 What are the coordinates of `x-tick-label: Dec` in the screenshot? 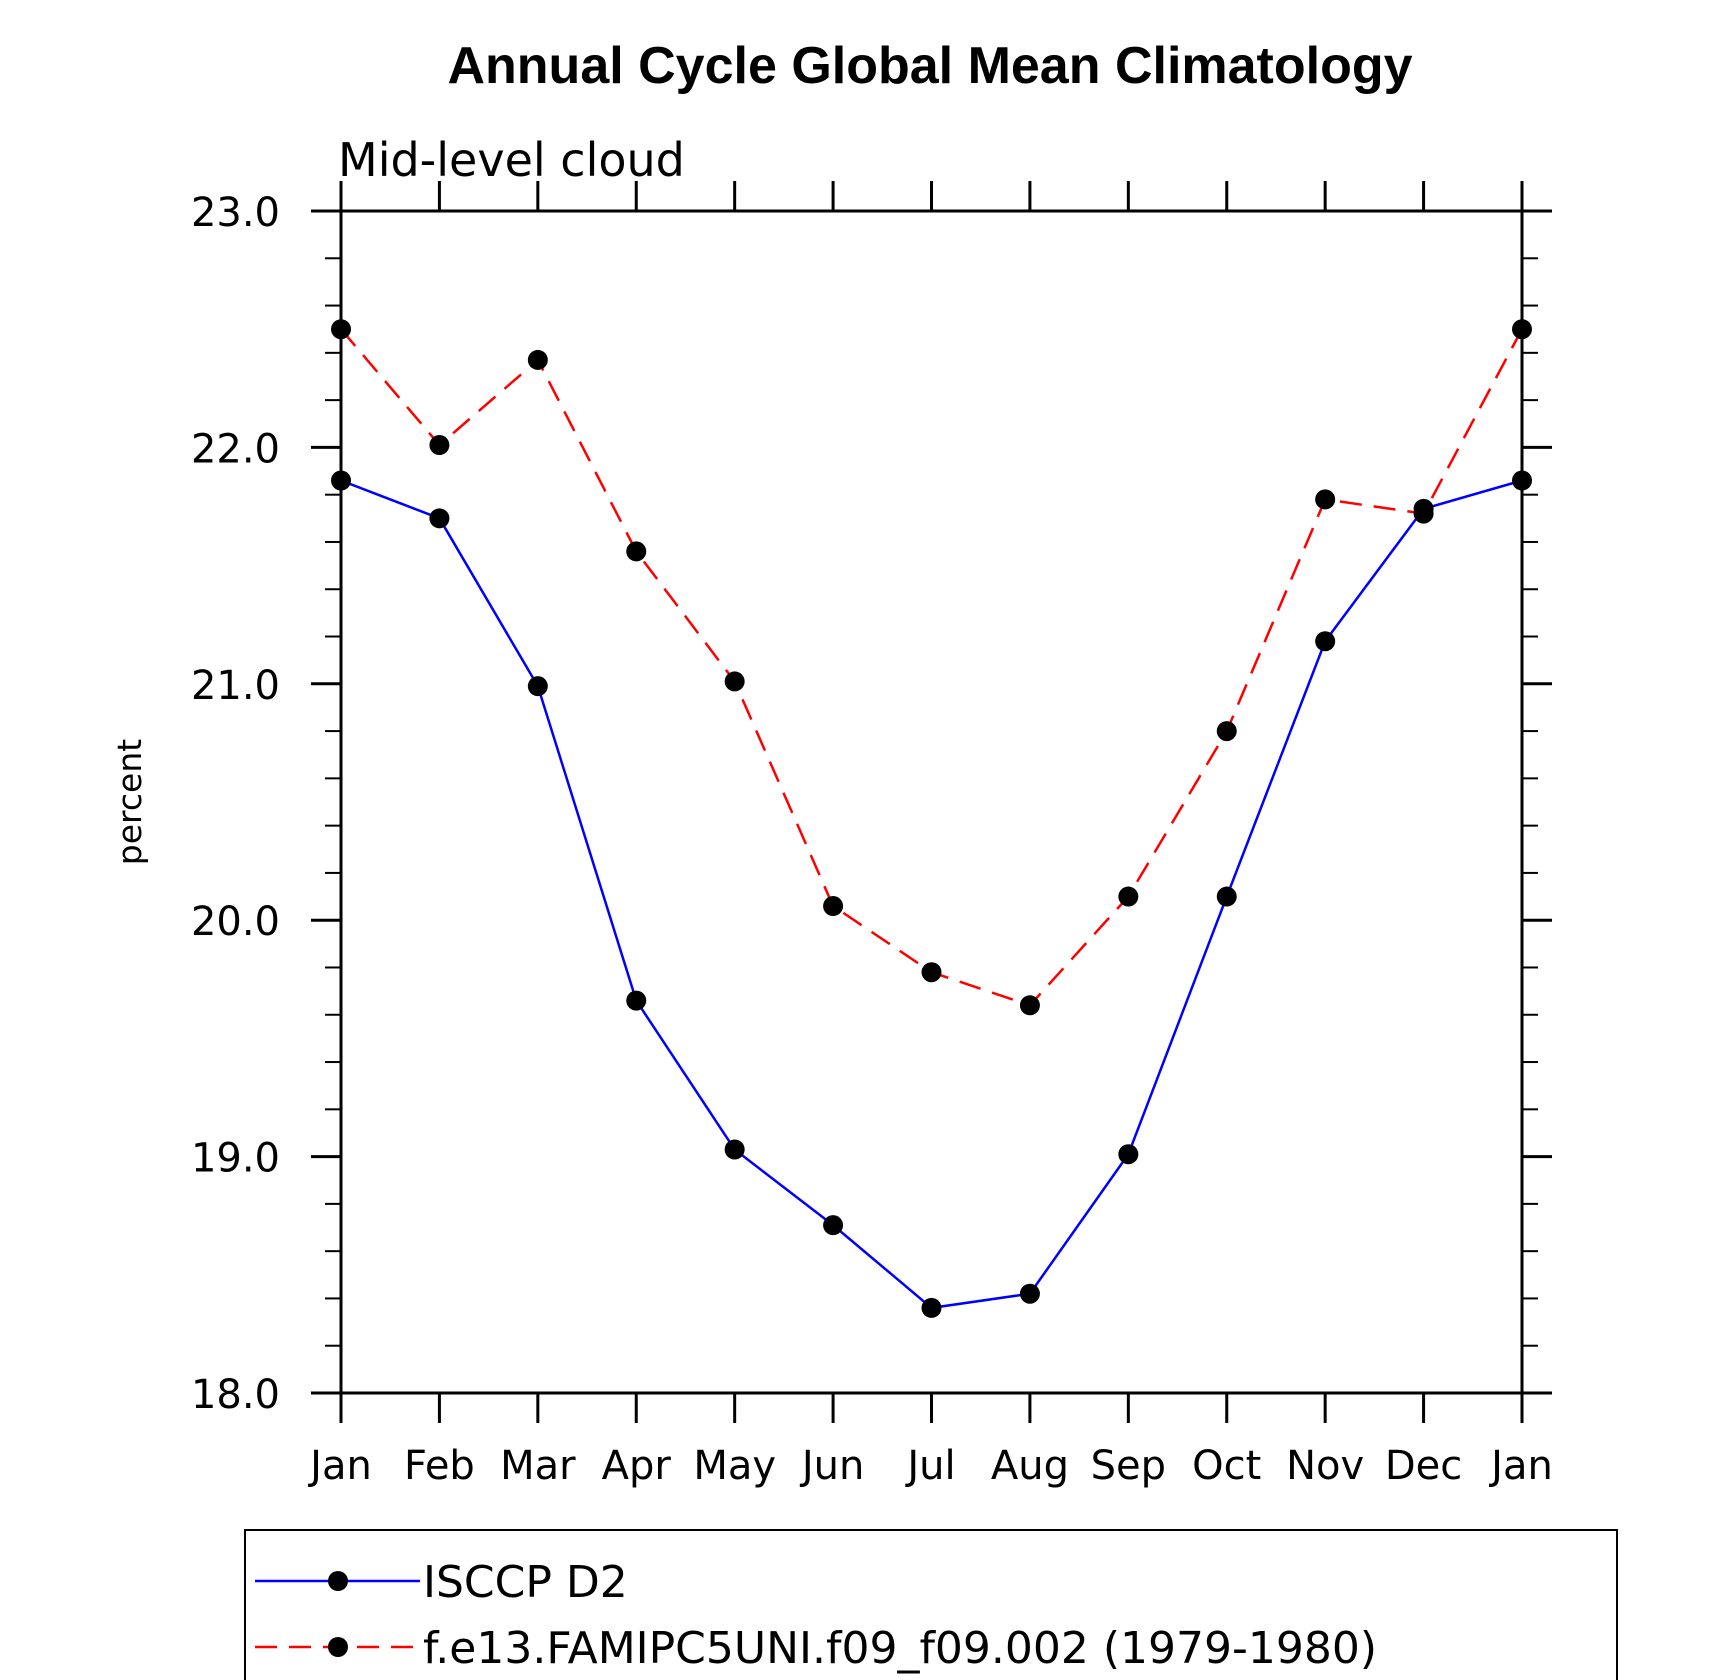 It's located at (1423, 1466).